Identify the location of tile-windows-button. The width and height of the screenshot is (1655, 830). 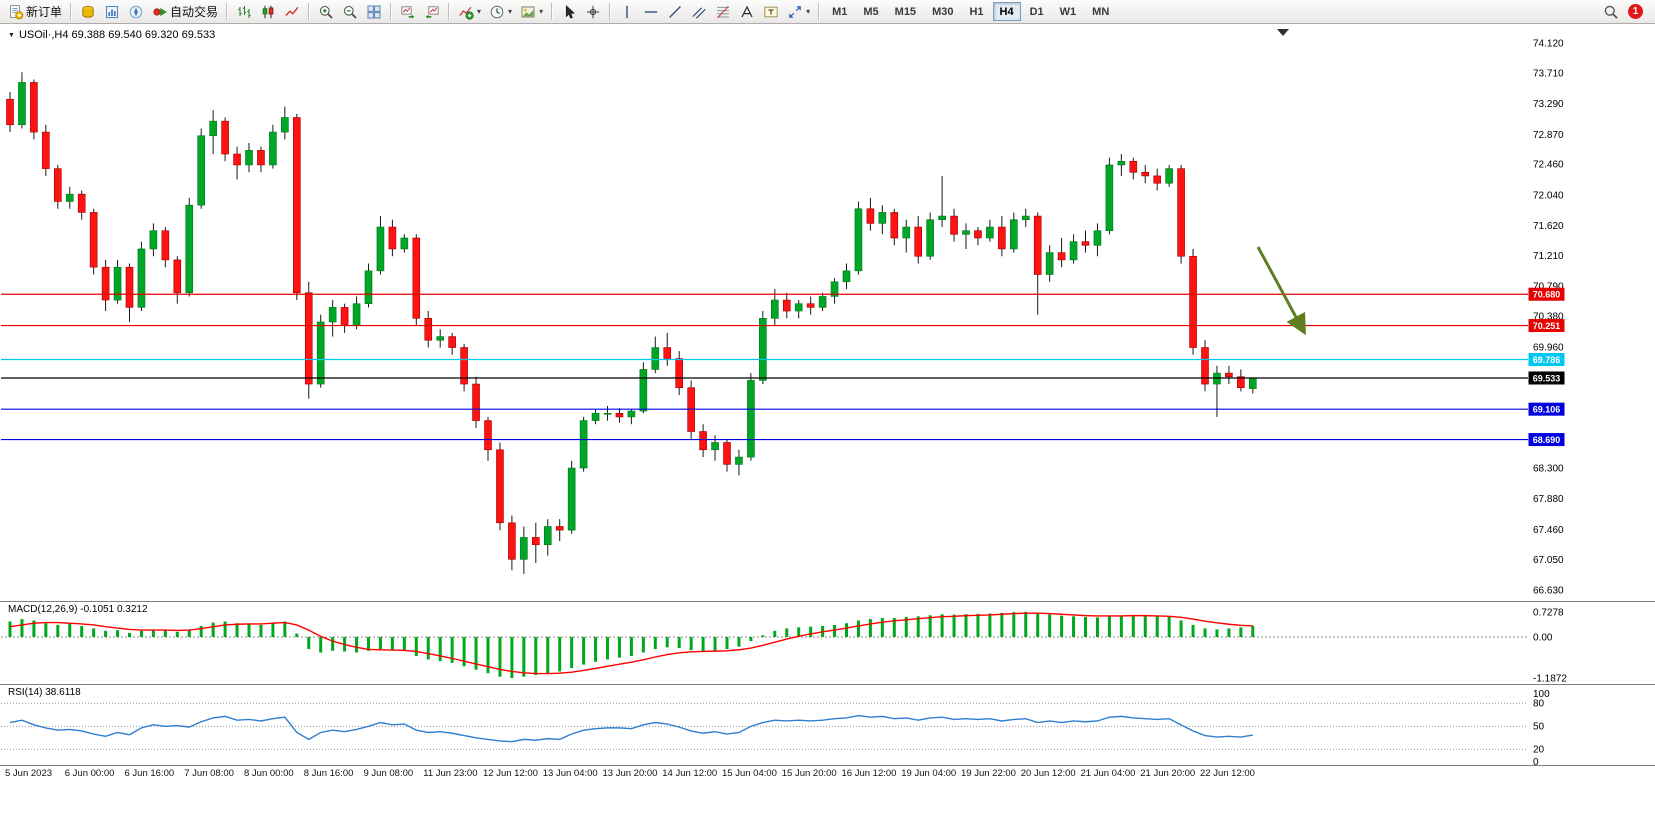
(374, 12).